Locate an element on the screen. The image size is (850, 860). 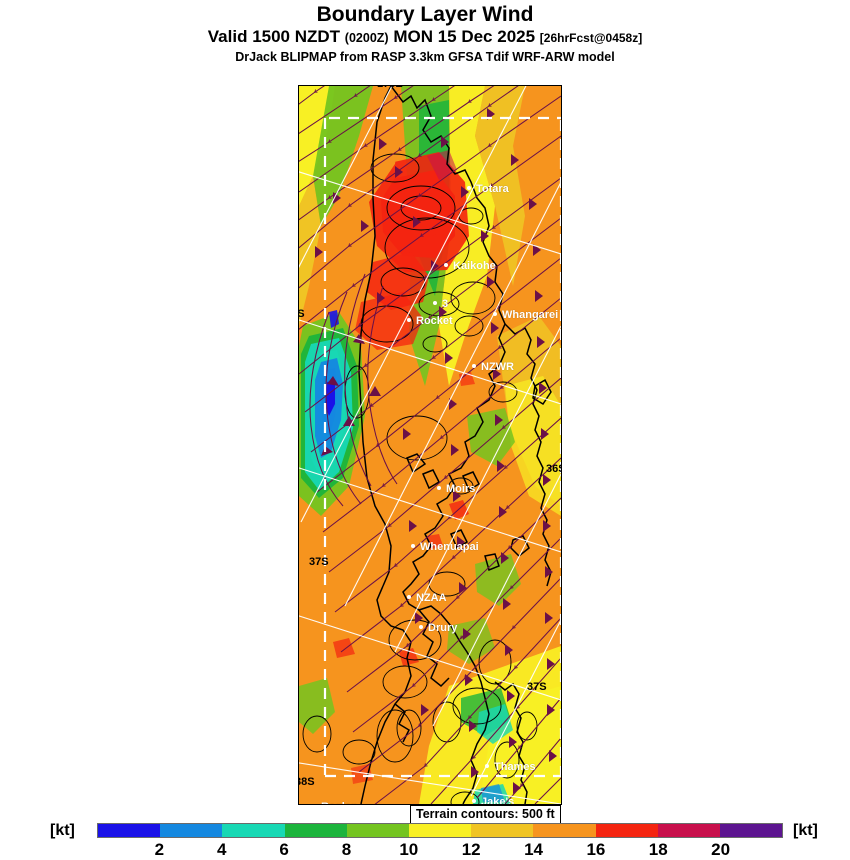
valid-utc: (0200Z) is located at coordinates (366, 38).